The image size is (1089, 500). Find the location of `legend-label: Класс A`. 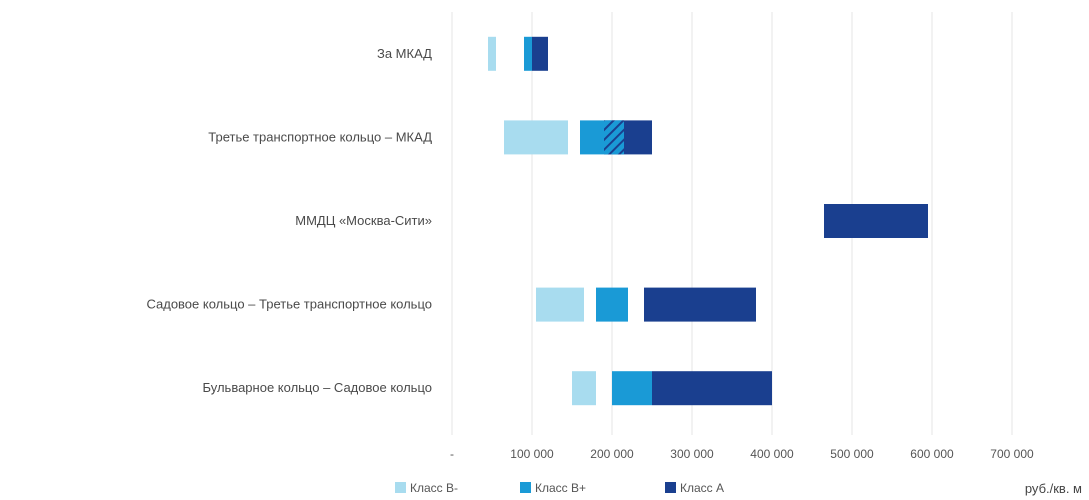

legend-label: Класс A is located at coordinates (702, 488).